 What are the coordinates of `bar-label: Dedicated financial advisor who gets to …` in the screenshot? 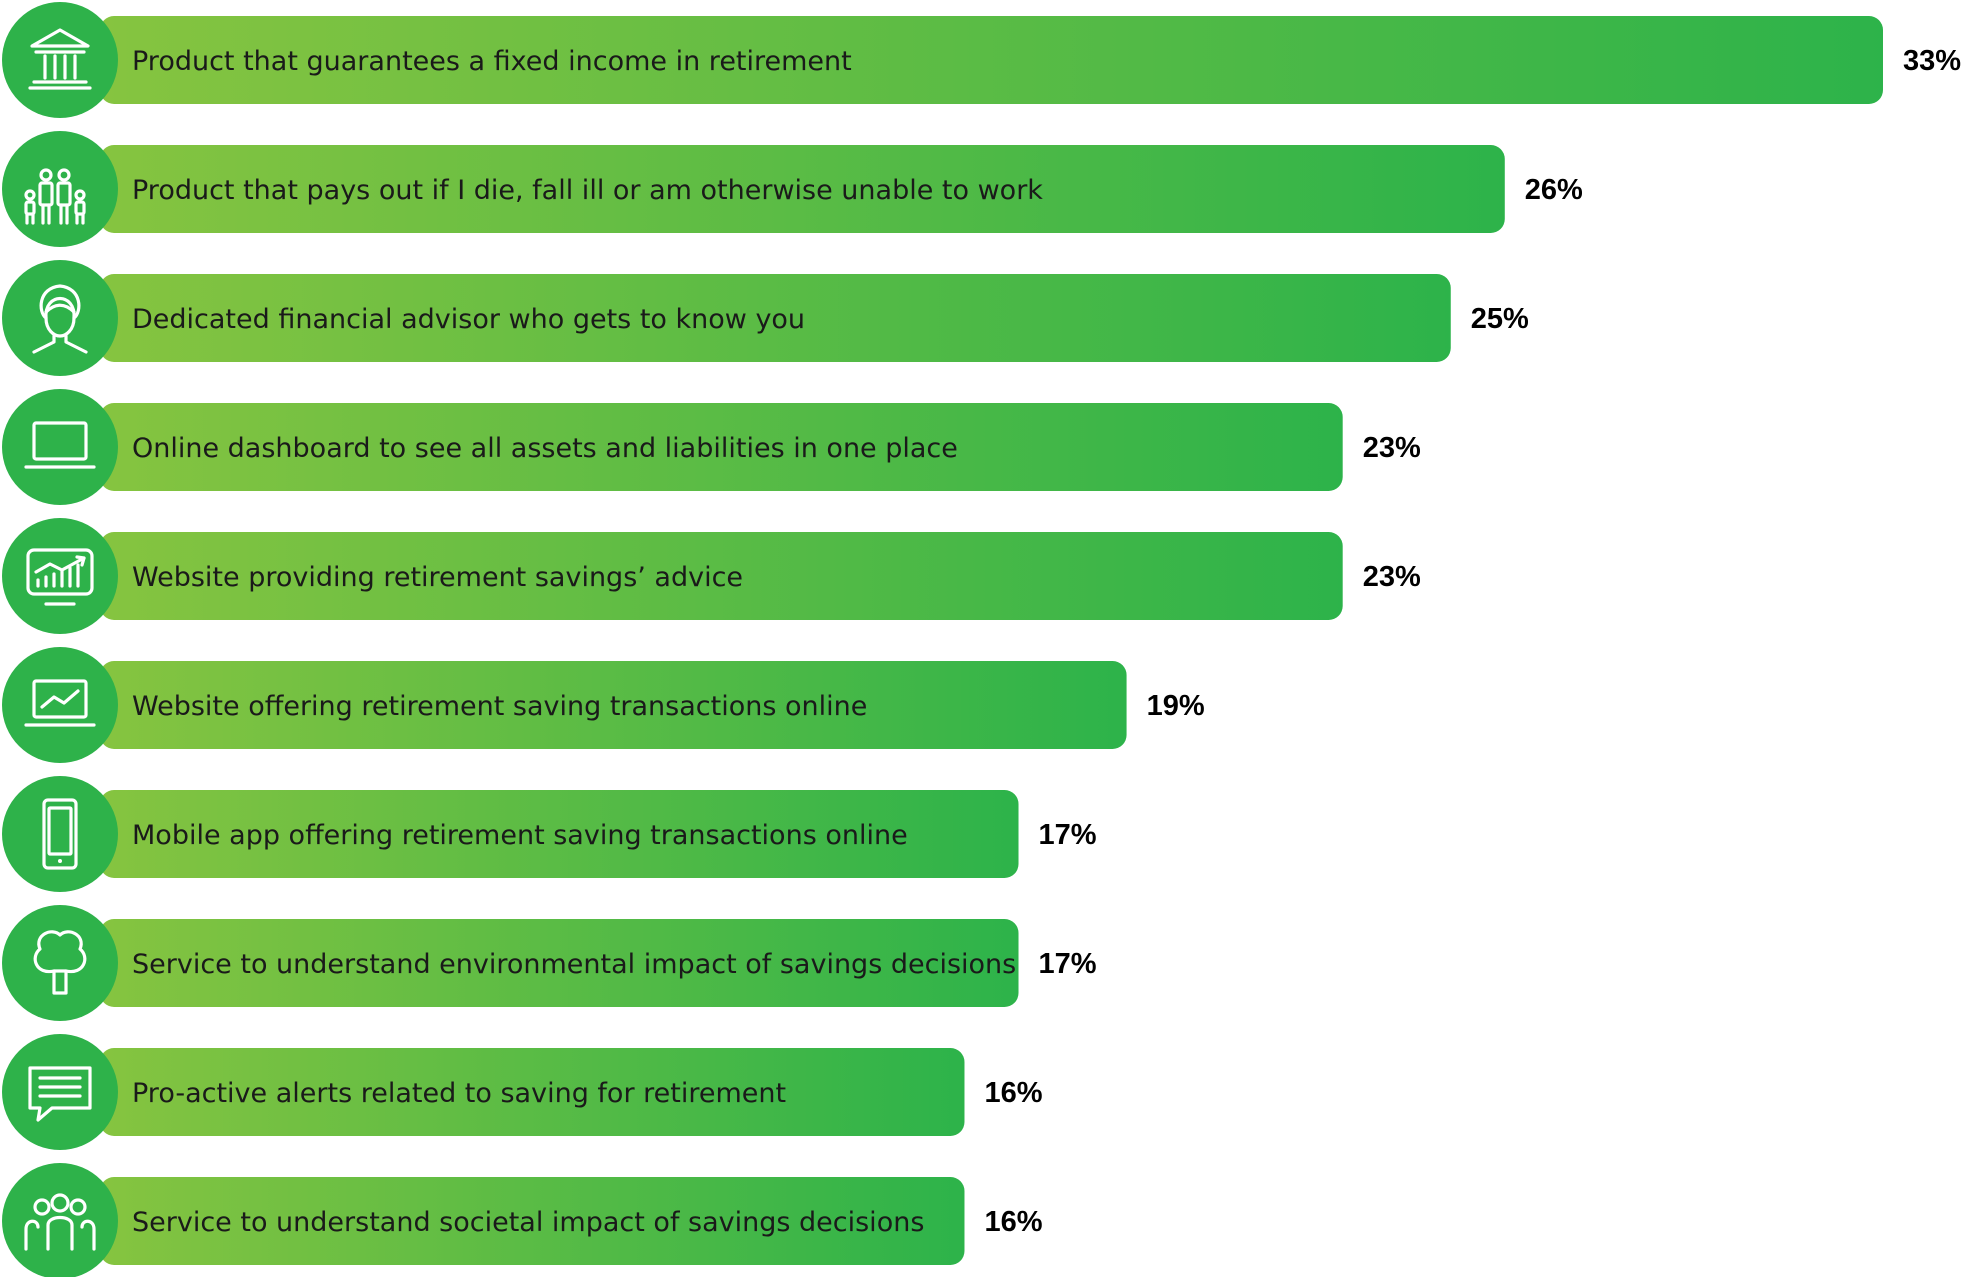 It's located at (468, 319).